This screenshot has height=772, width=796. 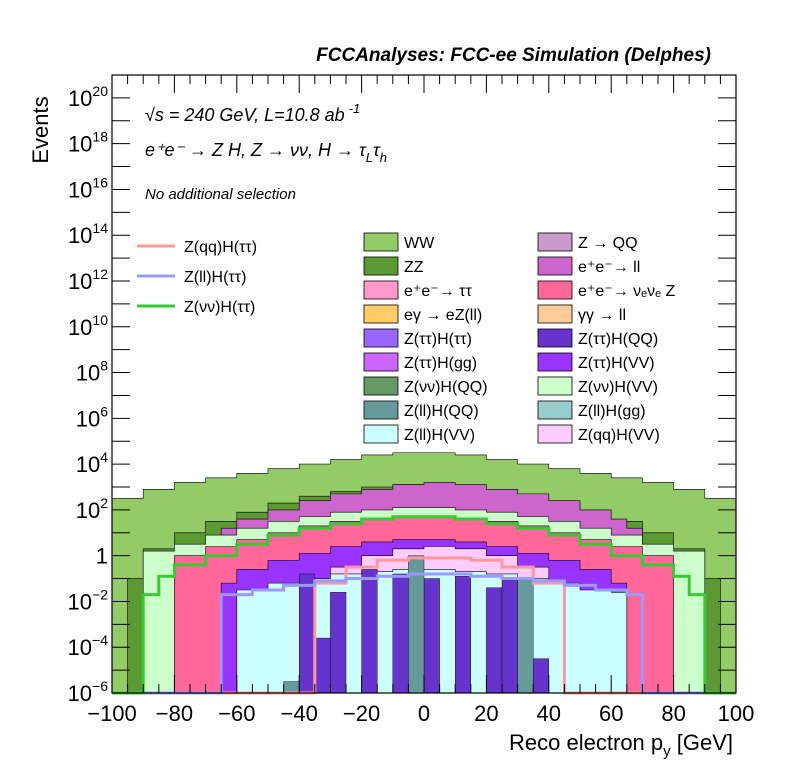 What do you see at coordinates (112, 713) in the screenshot?
I see `x-tick-label-0: −100` at bounding box center [112, 713].